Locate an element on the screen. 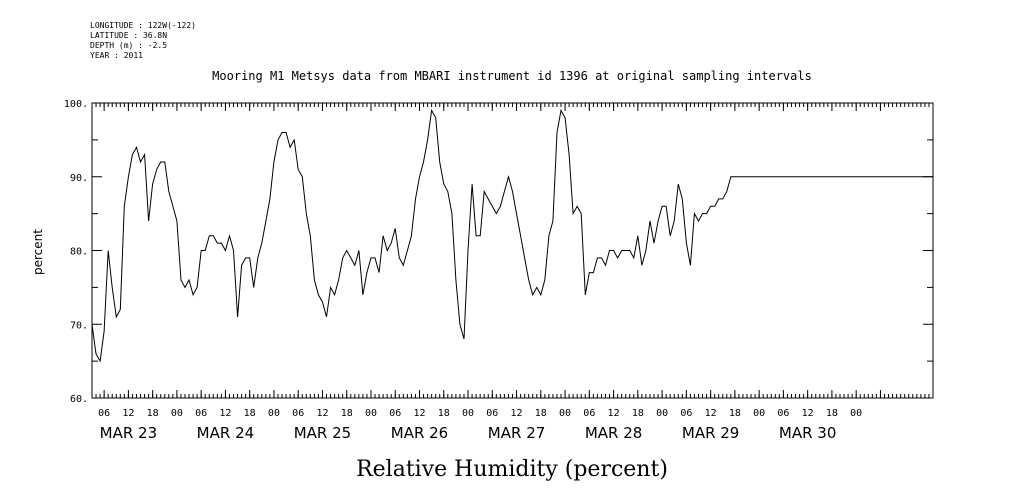 The height and width of the screenshot is (504, 1009). y-axis-label: percent is located at coordinates (38, 252).